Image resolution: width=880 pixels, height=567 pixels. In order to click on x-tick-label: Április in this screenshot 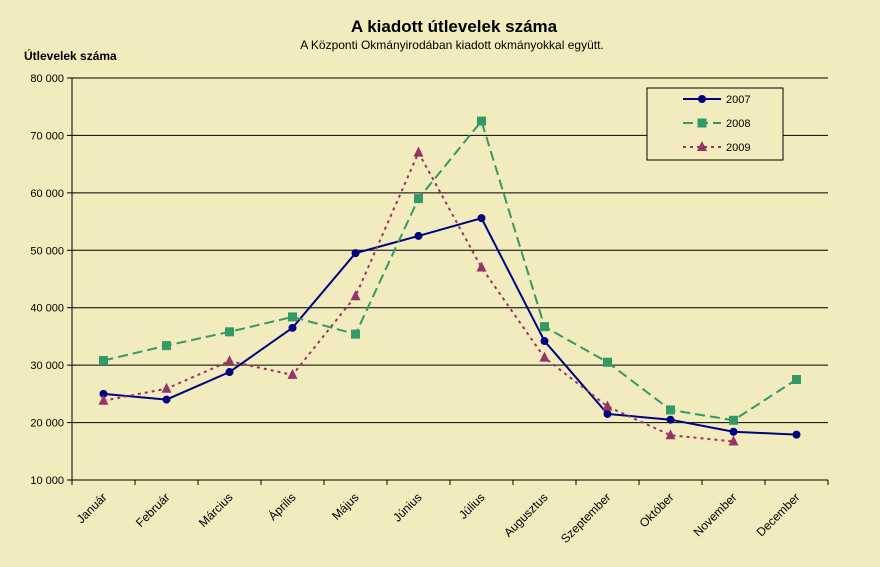, I will do `click(282, 507)`.